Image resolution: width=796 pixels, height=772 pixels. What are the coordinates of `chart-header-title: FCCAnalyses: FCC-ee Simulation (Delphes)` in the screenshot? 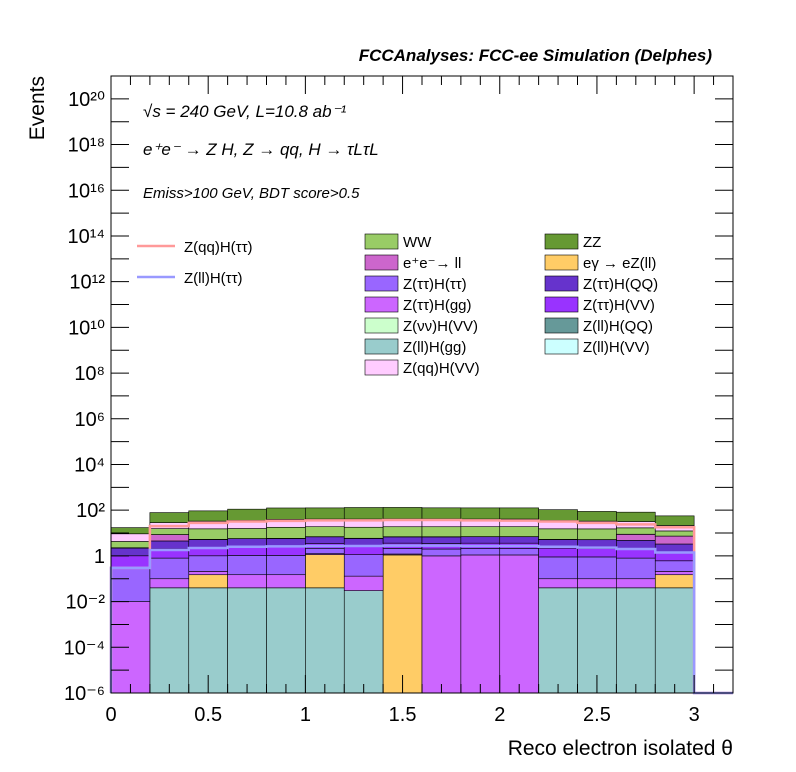 It's located at (536, 55).